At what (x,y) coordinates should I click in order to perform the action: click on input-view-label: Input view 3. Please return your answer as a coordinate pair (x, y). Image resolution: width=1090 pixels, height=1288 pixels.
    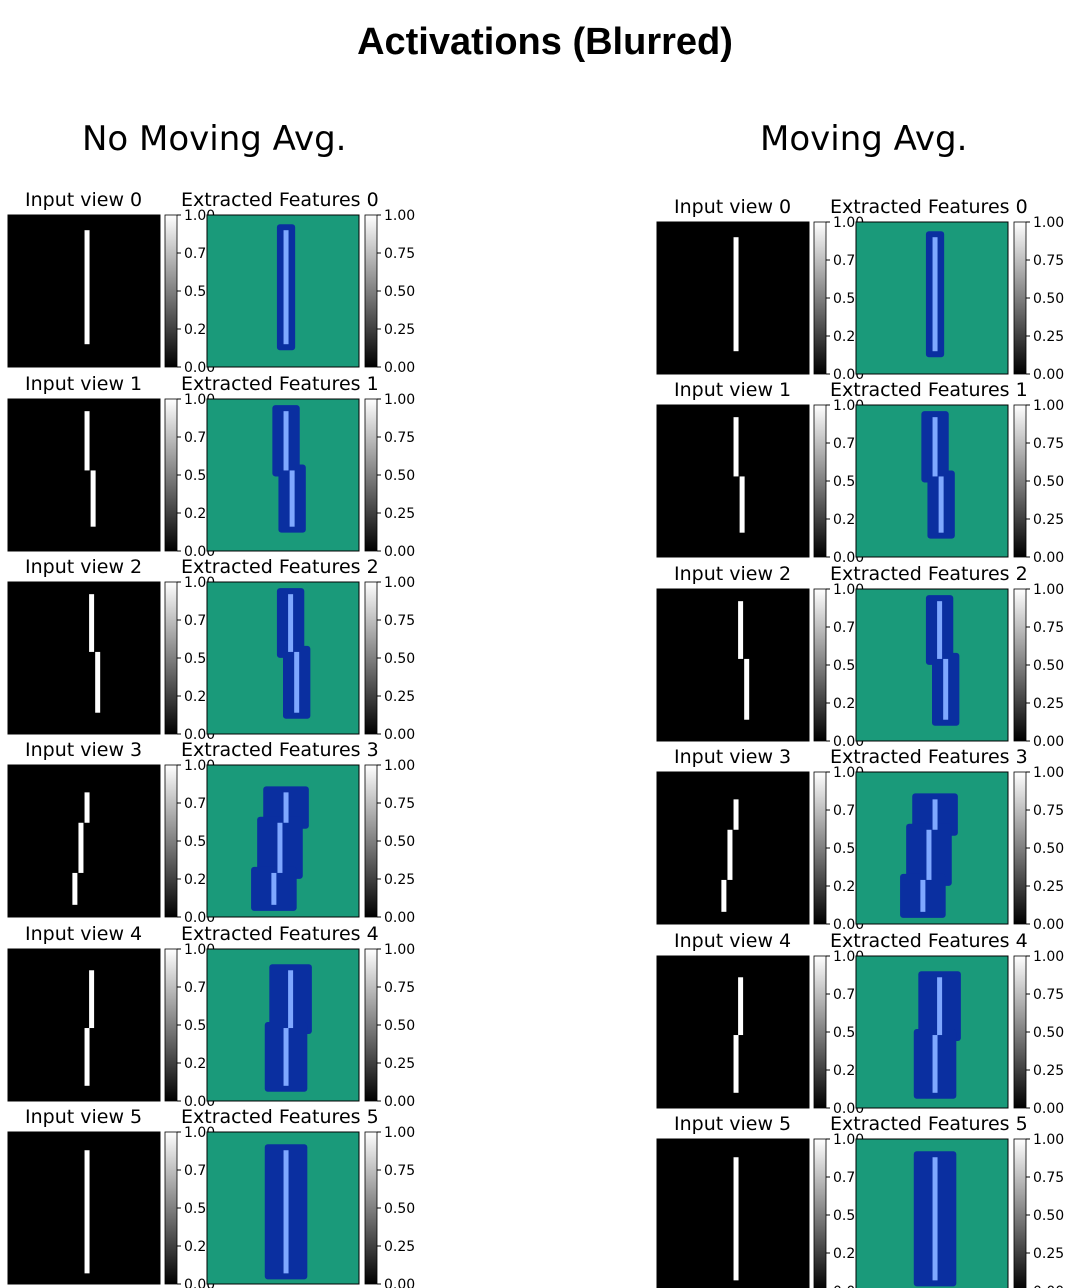
    Looking at the image, I should click on (732, 757).